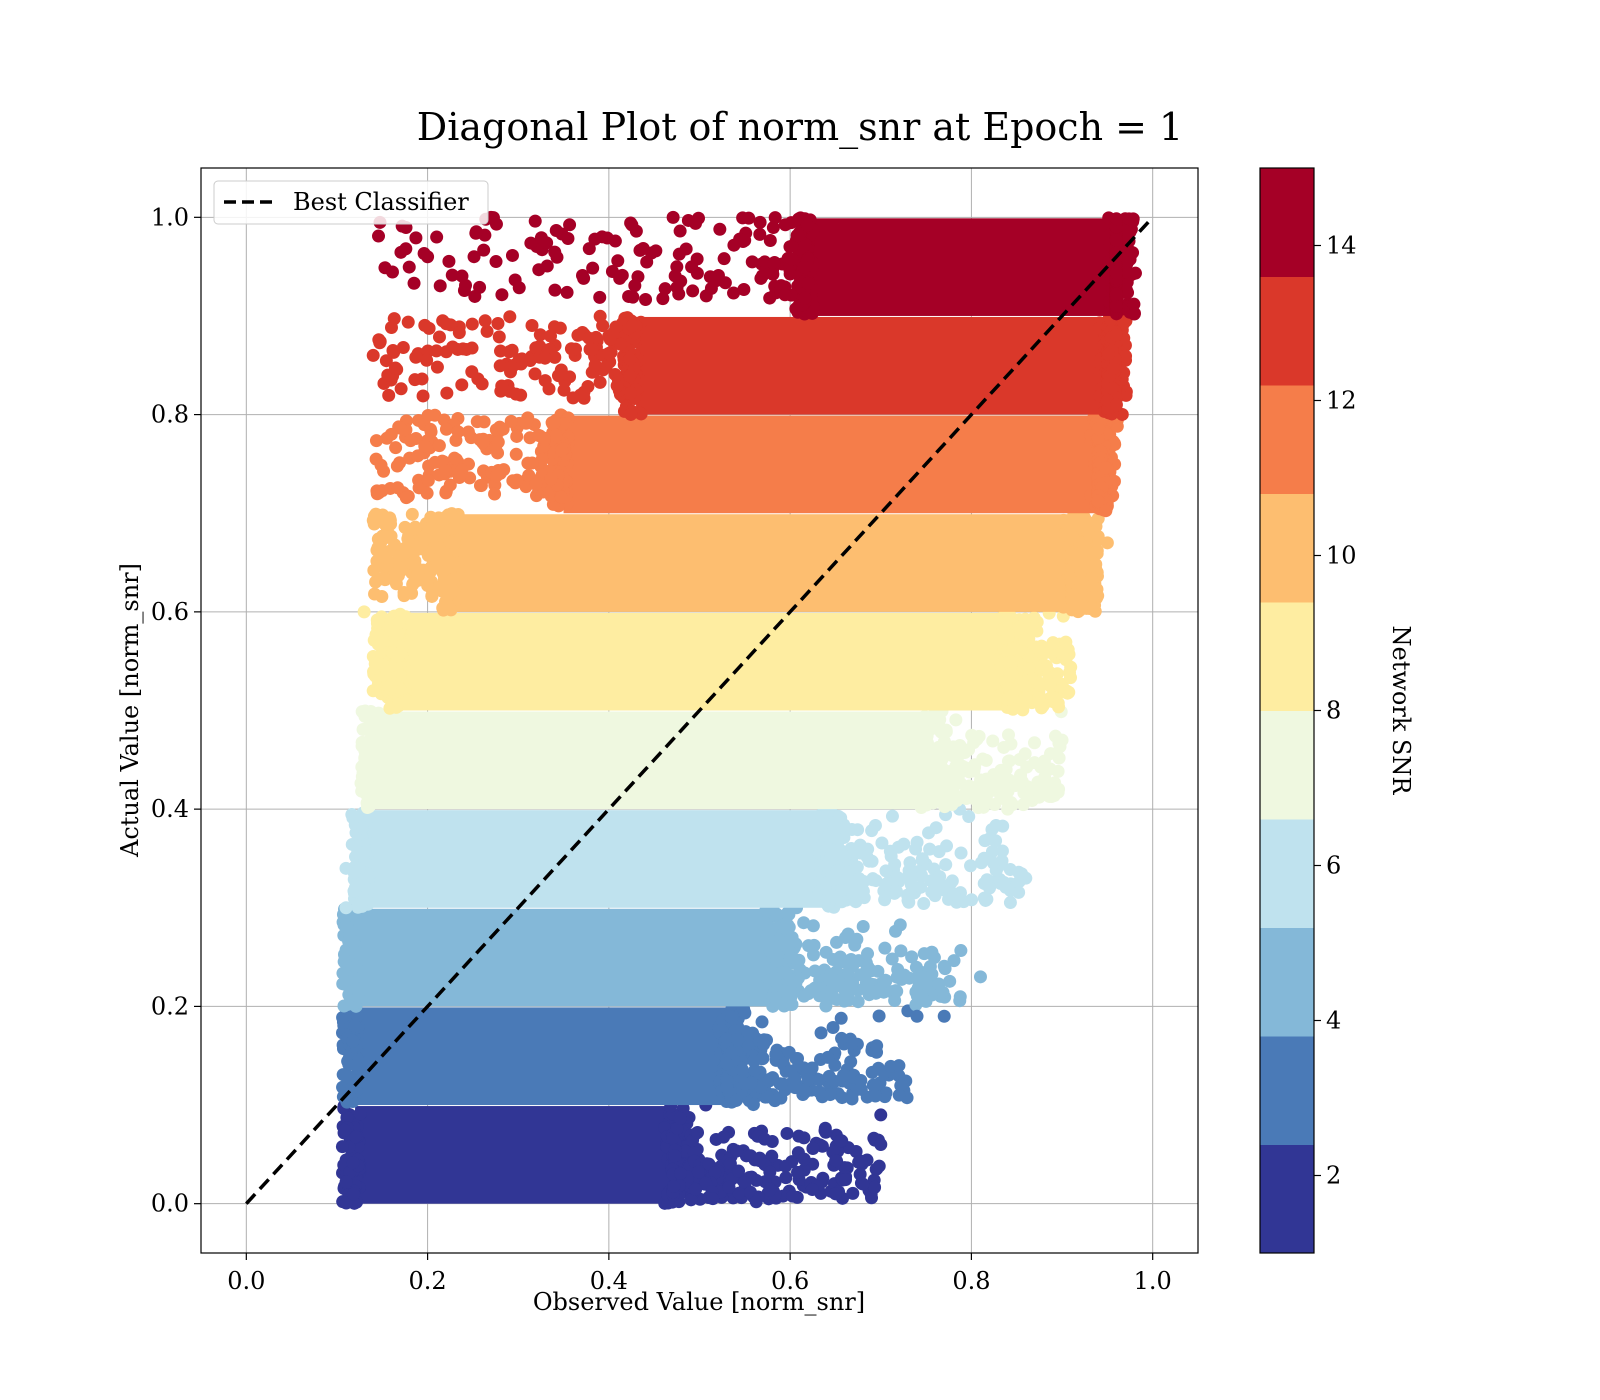 This screenshot has width=1600, height=1400. Describe the element at coordinates (170, 809) in the screenshot. I see `y-tick-label: 0.4` at that location.